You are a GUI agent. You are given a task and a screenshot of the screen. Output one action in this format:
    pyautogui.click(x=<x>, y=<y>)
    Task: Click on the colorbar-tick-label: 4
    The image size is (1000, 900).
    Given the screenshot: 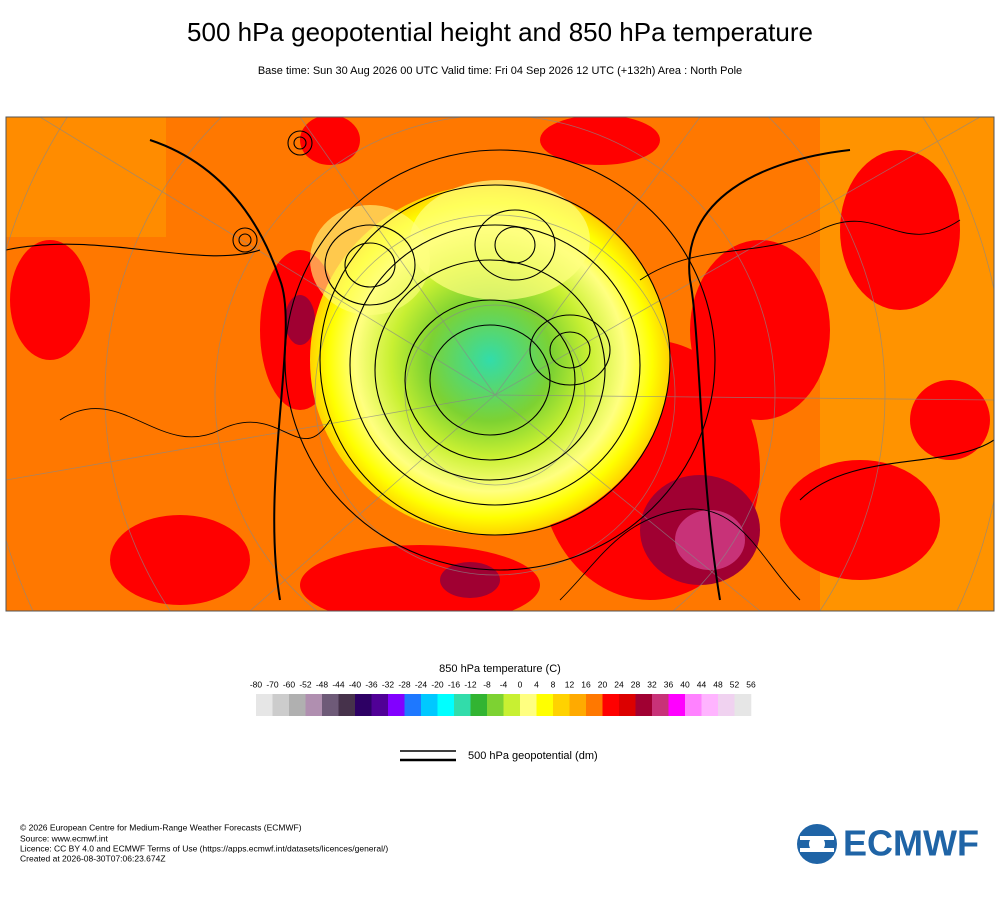 What is the action you would take?
    pyautogui.click(x=536, y=684)
    